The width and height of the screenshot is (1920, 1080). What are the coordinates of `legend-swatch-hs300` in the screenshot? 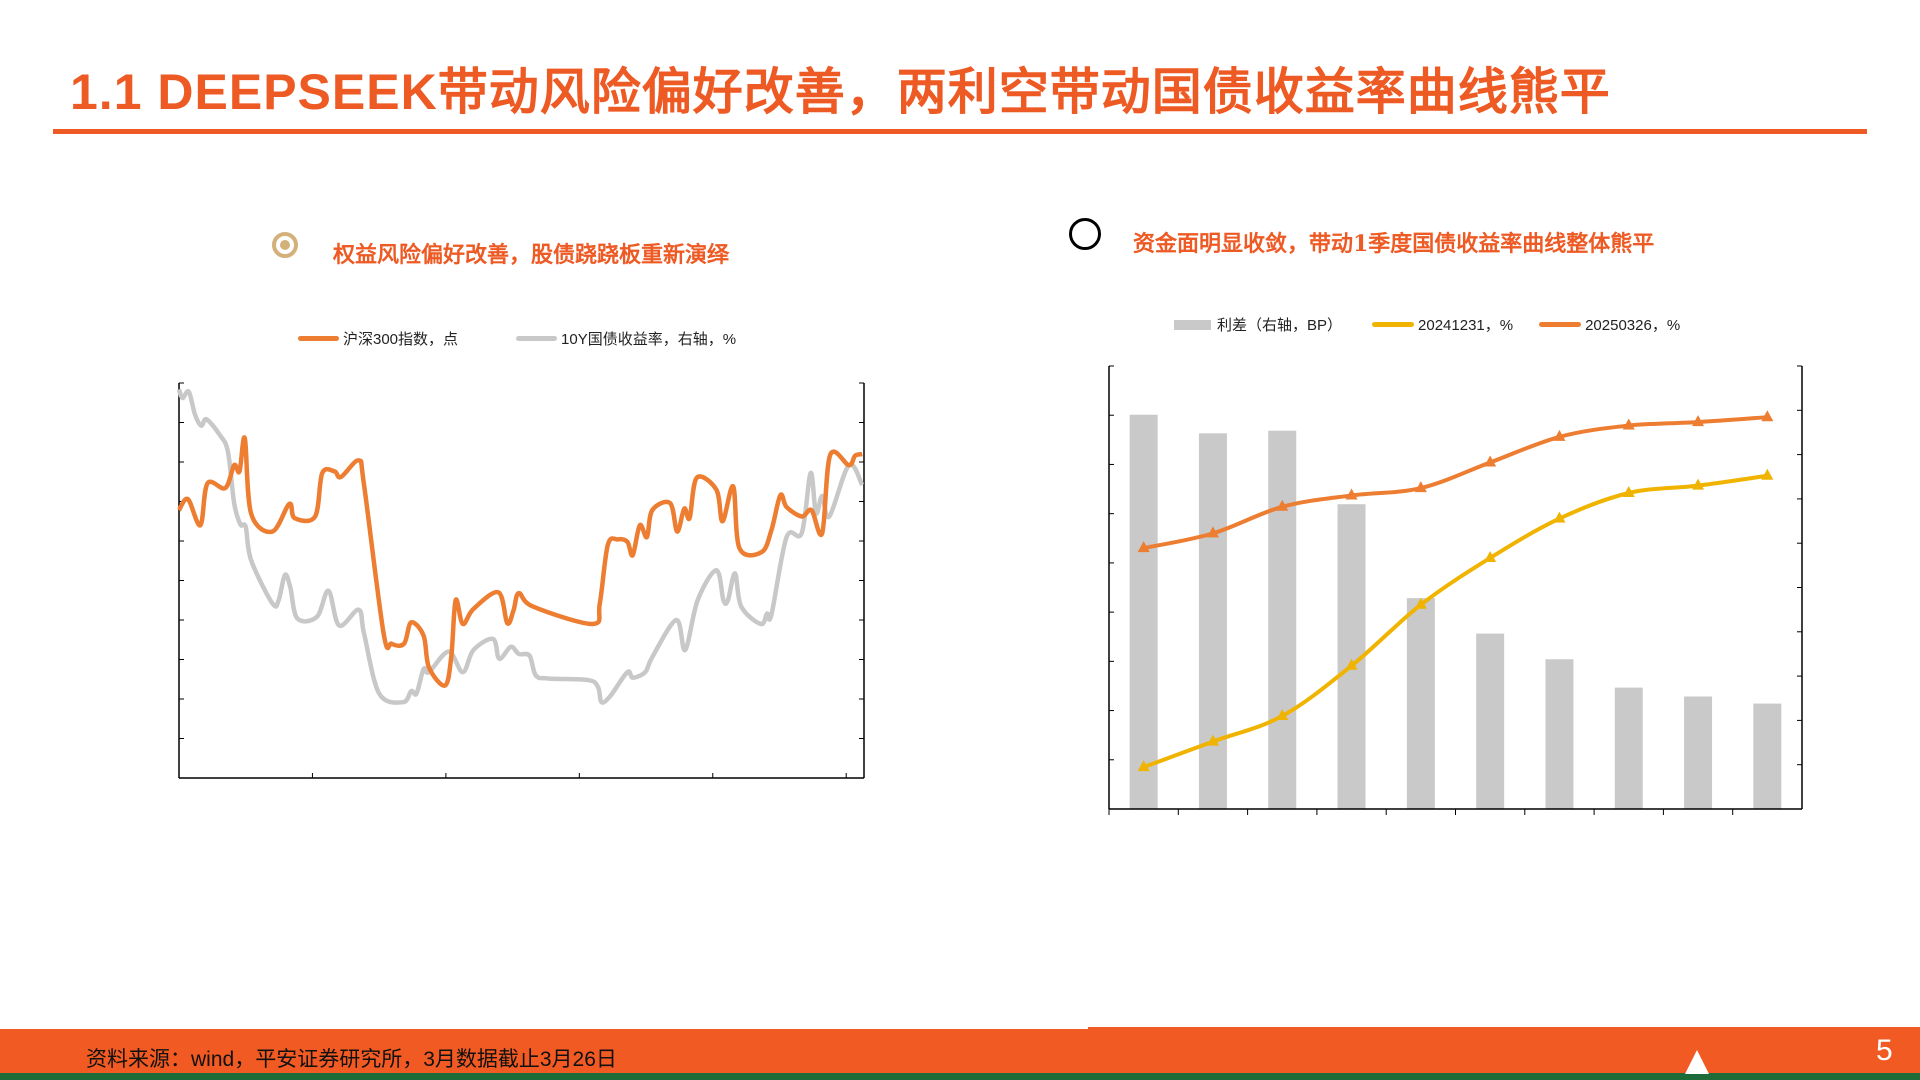 It's located at (318, 338).